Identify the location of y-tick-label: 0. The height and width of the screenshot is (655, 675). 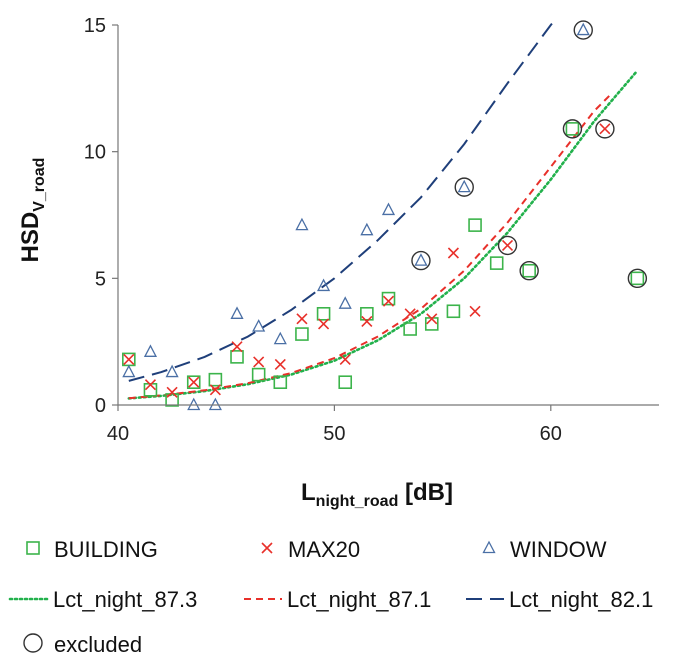
(100, 406).